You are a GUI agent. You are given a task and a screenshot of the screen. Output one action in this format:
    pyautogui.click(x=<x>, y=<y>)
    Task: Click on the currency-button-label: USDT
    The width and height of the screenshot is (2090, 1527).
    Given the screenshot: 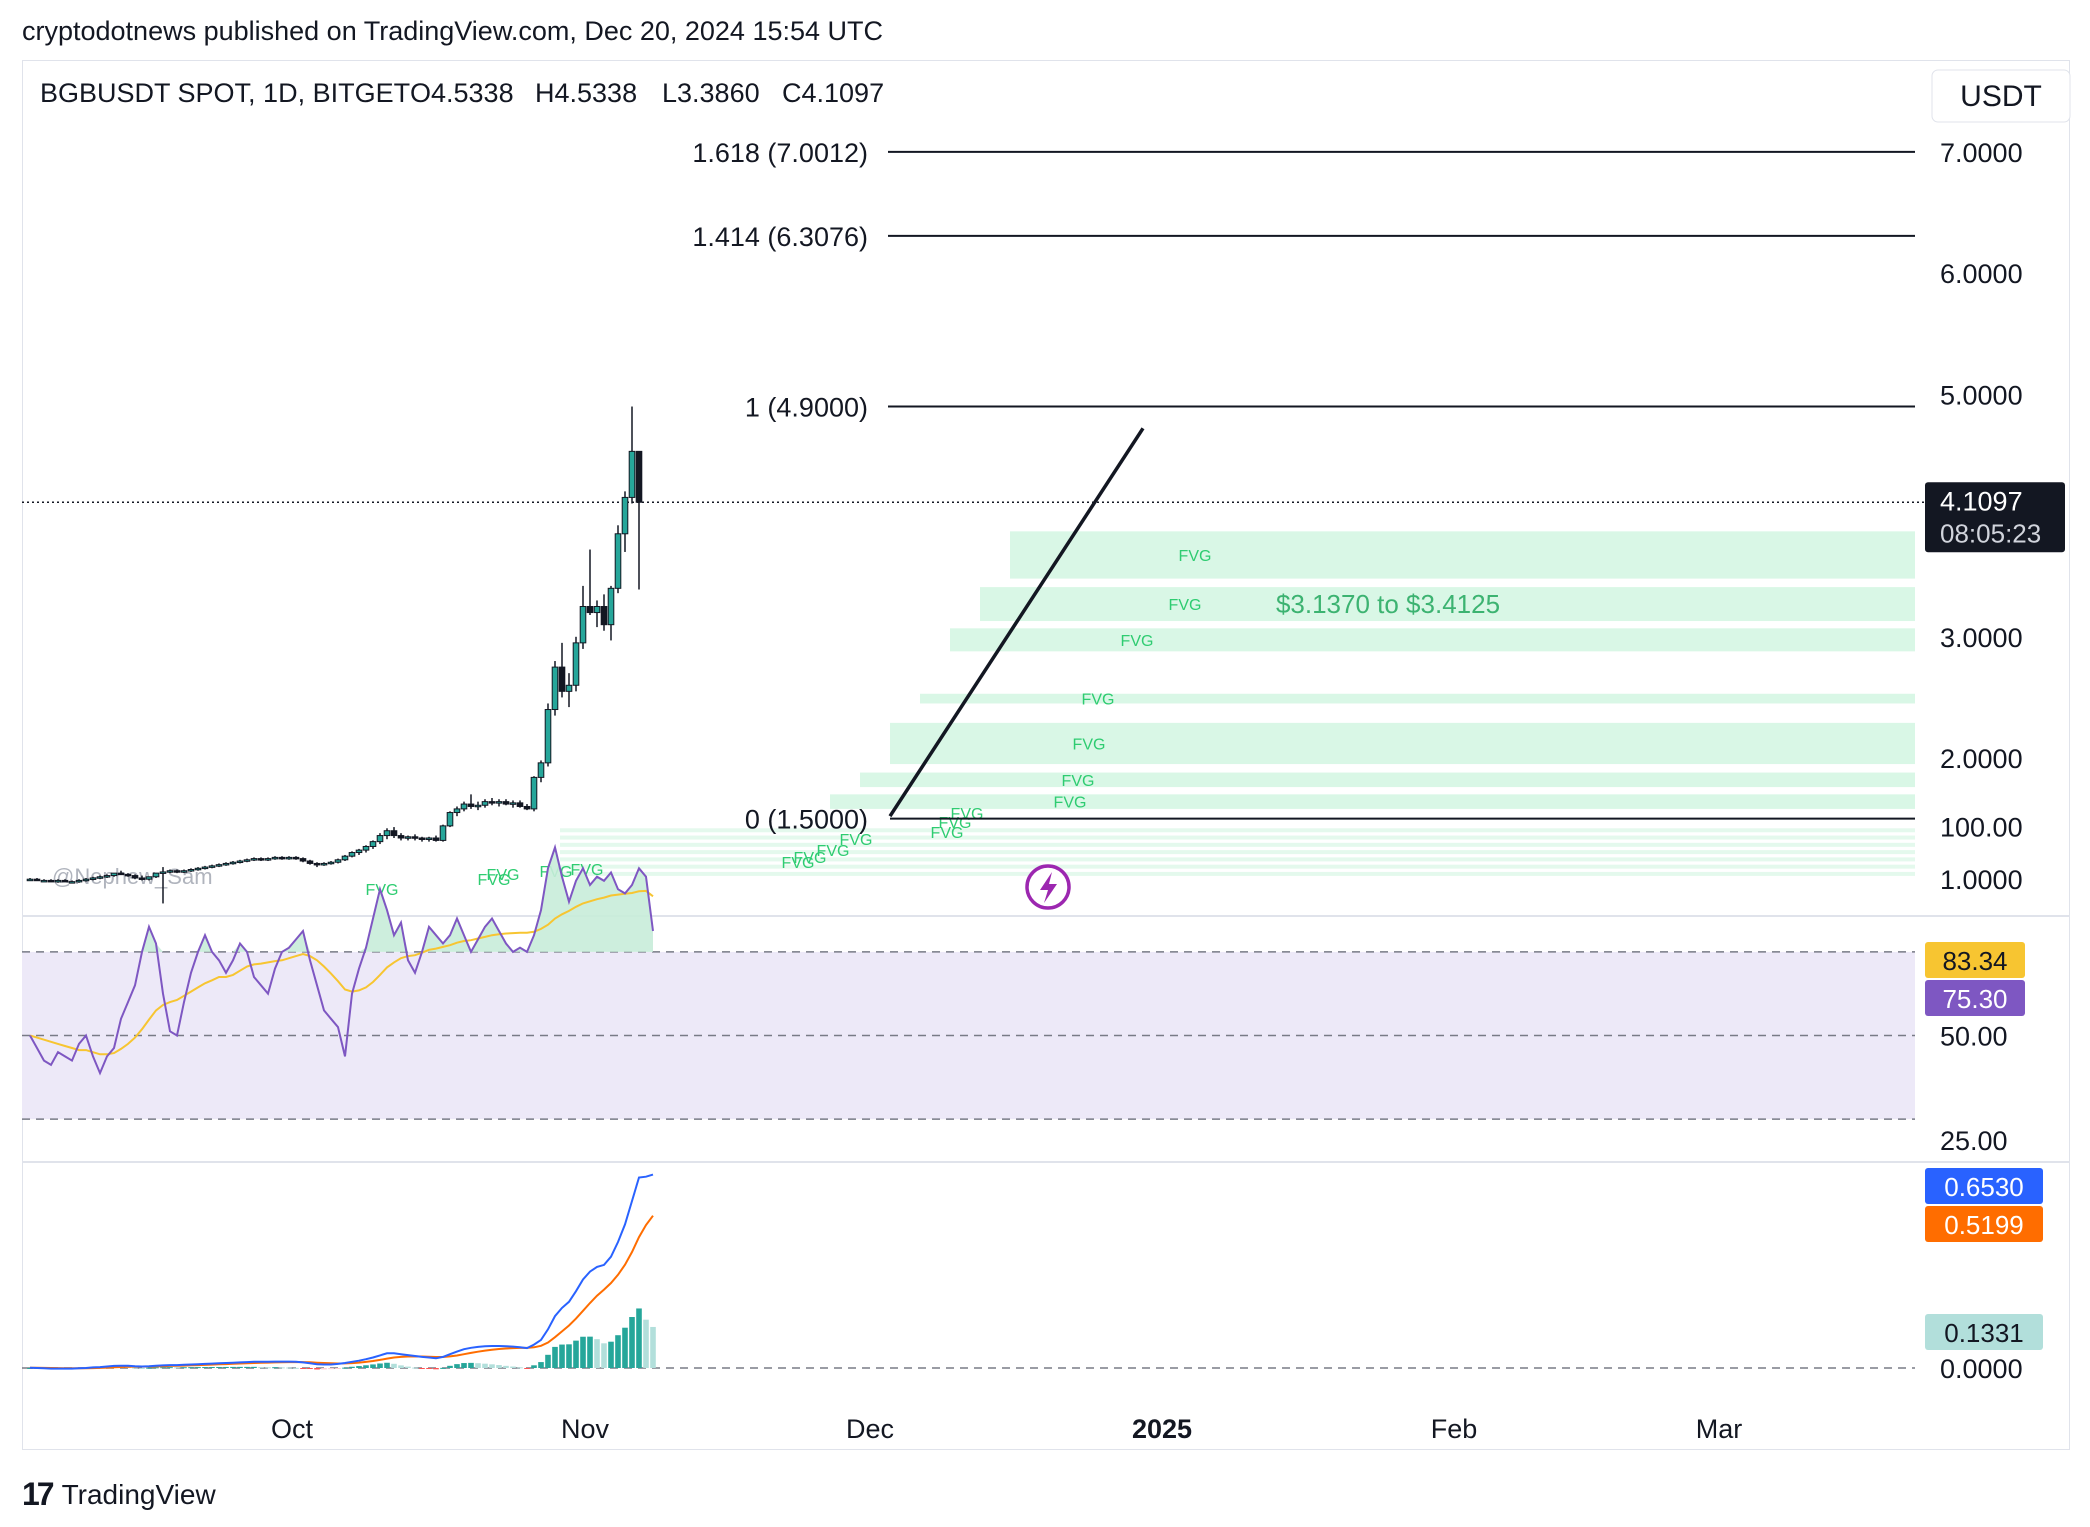 What is the action you would take?
    pyautogui.click(x=2001, y=96)
    